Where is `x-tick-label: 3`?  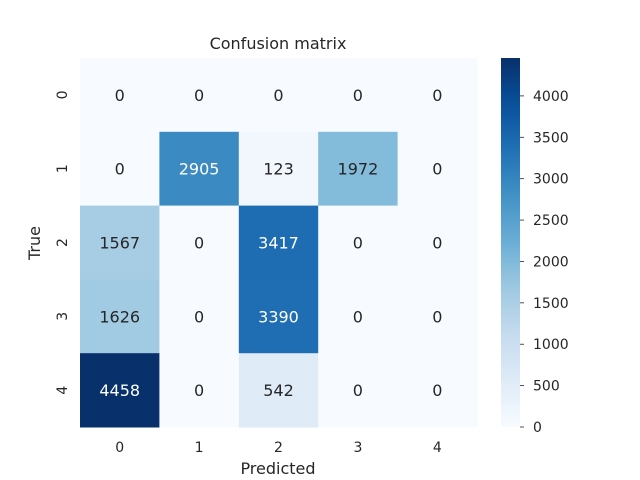
x-tick-label: 3 is located at coordinates (357, 448).